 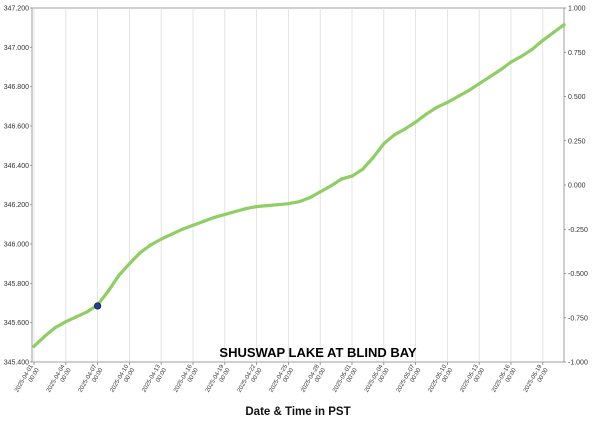 I want to click on y2-tick-label: -1.000, so click(x=578, y=363).